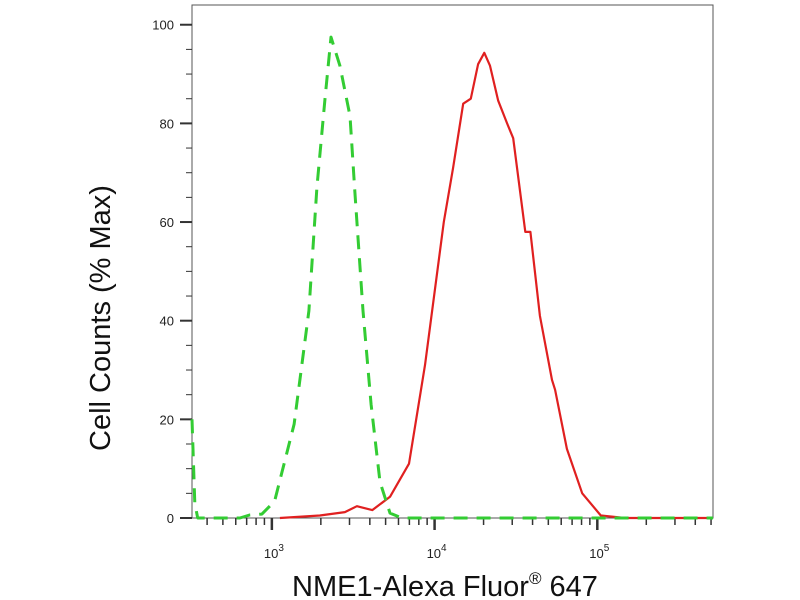  I want to click on x-tick-exponent: 5, so click(607, 548).